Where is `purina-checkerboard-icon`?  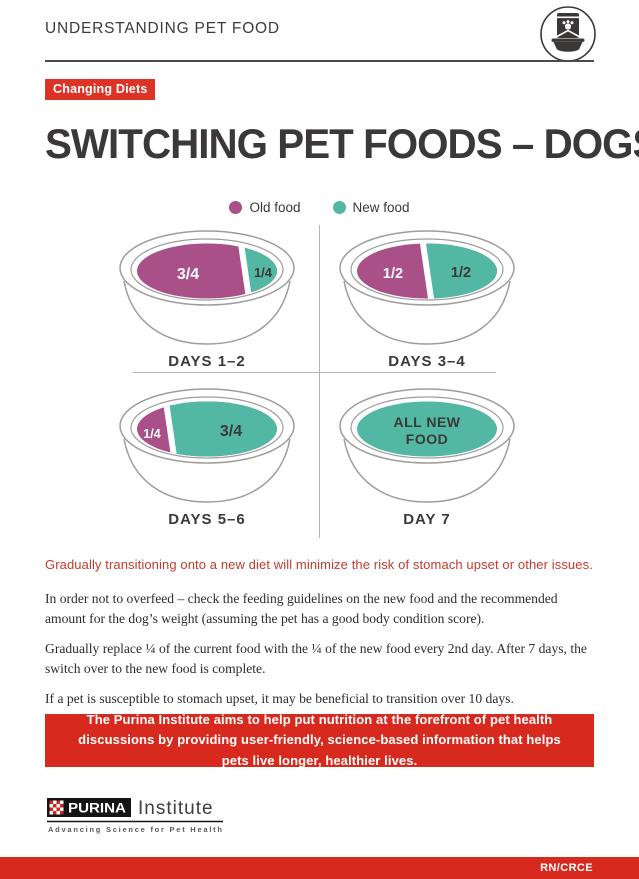
purina-checkerboard-icon is located at coordinates (56, 807).